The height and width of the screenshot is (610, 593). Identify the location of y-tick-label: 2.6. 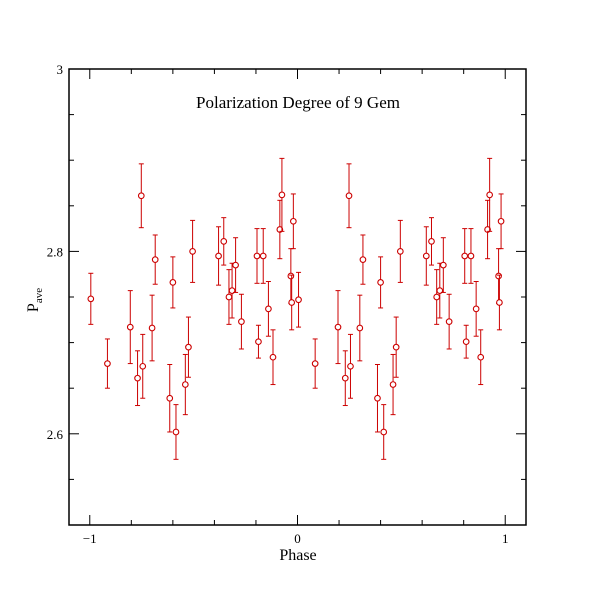
(55, 434).